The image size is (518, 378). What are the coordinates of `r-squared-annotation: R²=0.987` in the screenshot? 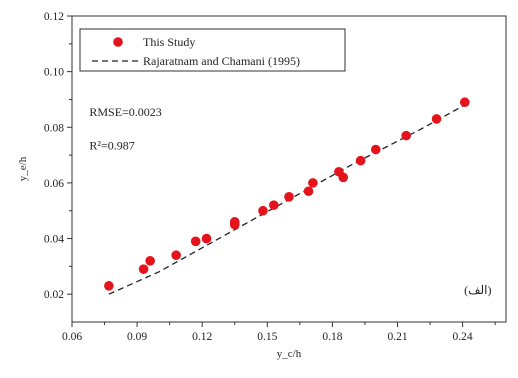 It's located at (111, 146).